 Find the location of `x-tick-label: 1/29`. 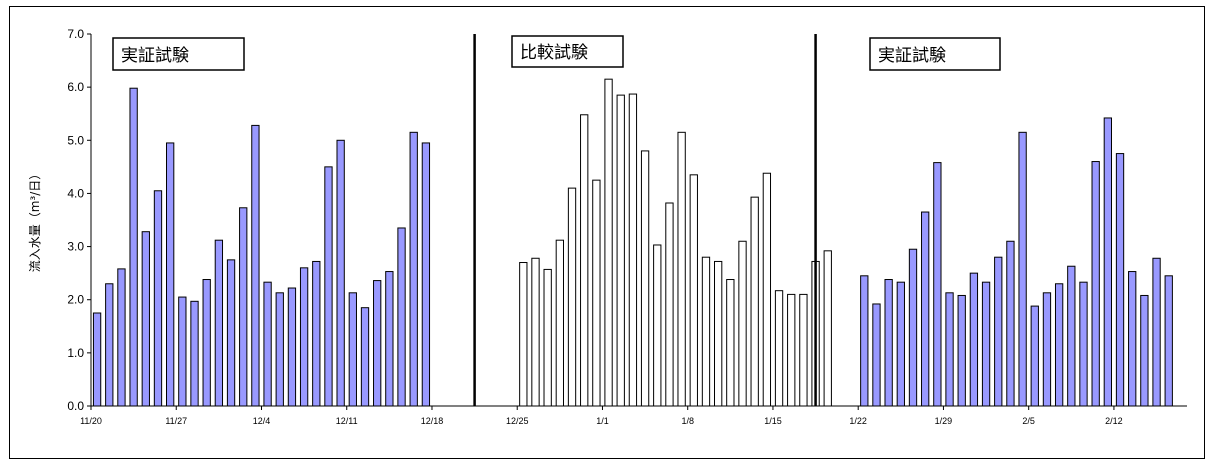

x-tick-label: 1/29 is located at coordinates (944, 421).